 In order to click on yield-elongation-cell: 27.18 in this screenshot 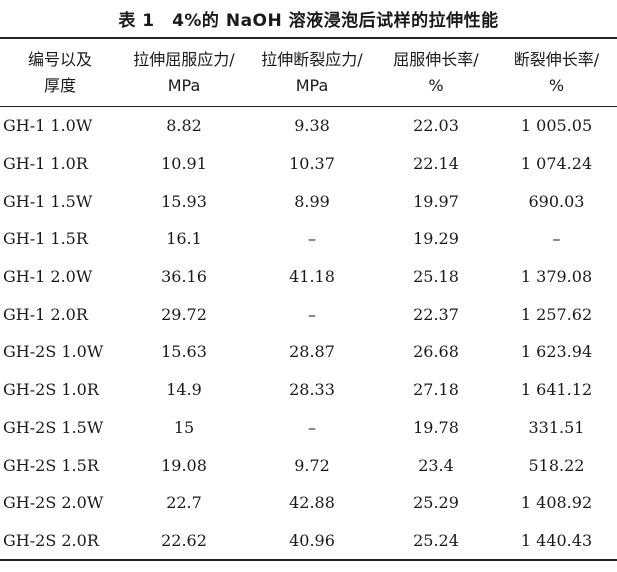, I will do `click(436, 390)`.